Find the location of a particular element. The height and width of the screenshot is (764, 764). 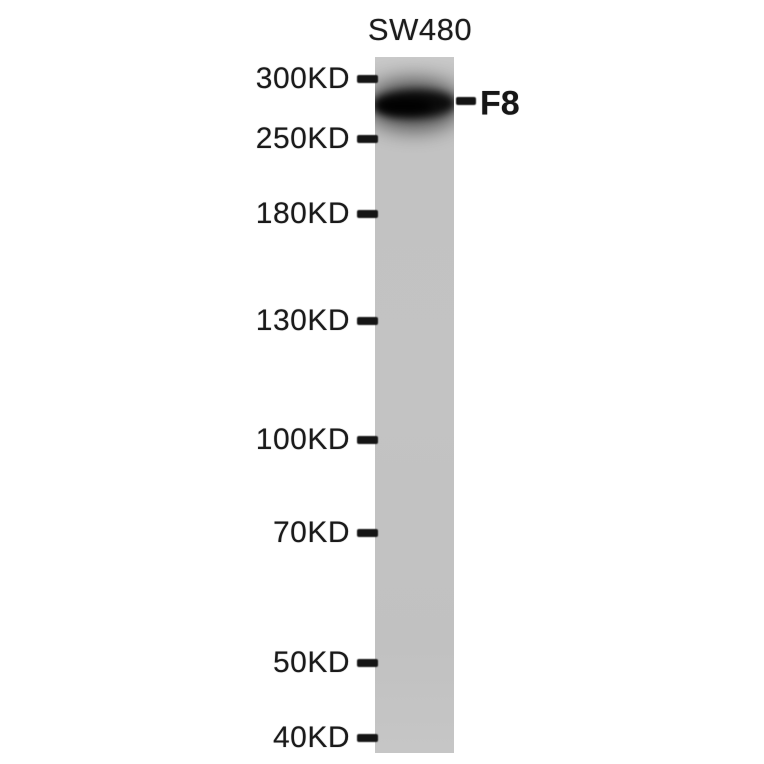

mw-marker-label: 250KD is located at coordinates (302, 138).